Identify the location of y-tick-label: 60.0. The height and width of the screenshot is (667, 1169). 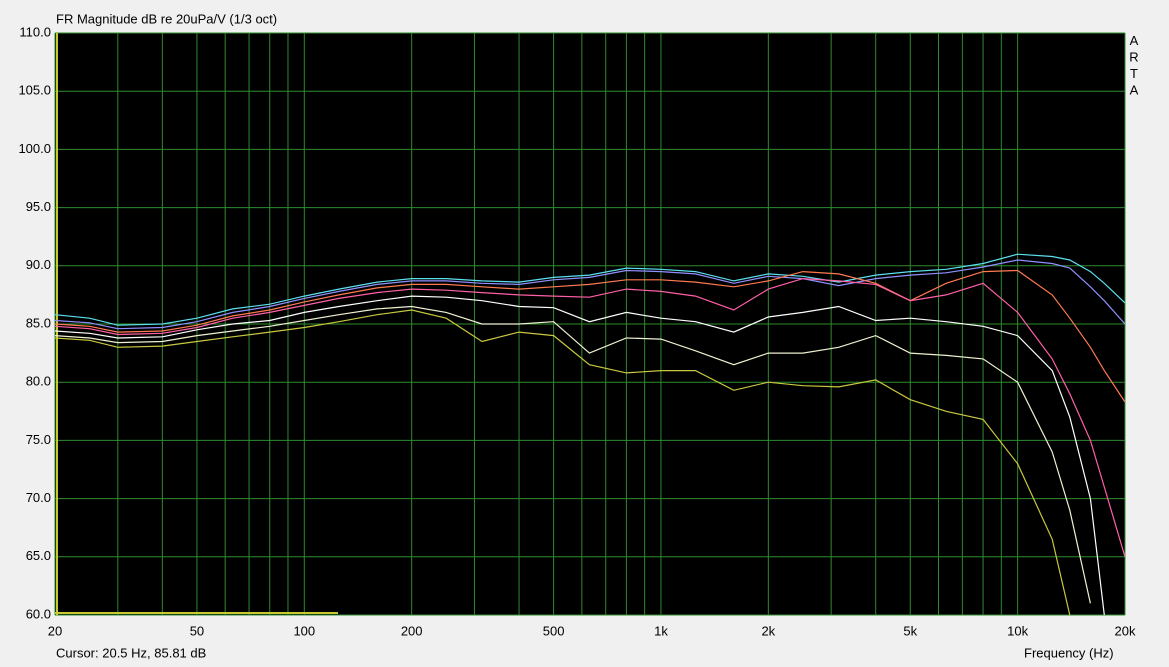
(38, 613).